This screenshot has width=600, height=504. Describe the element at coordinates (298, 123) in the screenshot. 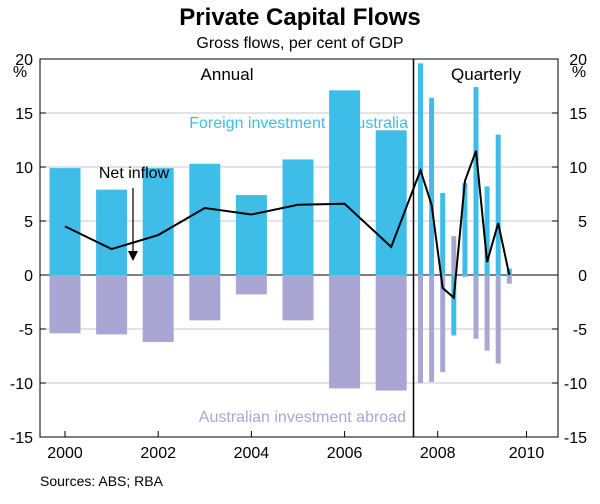

I see `inflow-annotation: Foreign investment in Australia` at that location.